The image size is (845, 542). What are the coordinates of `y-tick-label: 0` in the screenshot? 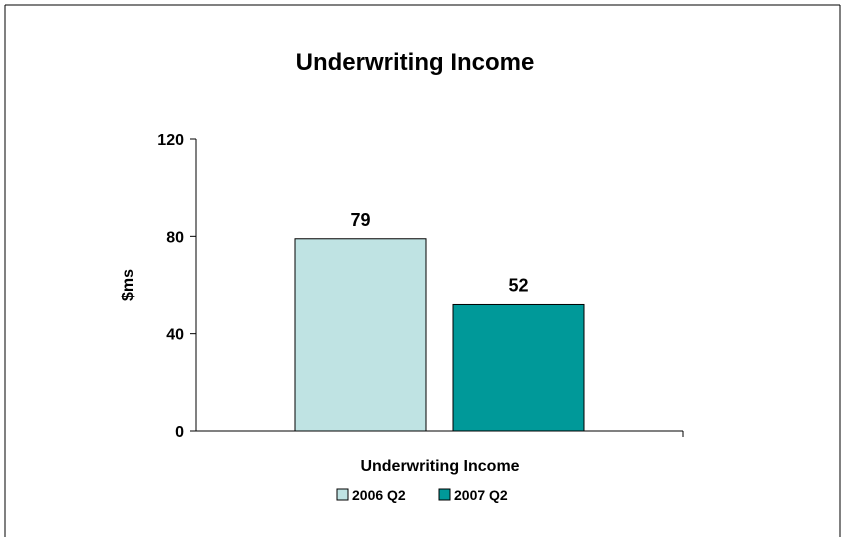 It's located at (179, 432).